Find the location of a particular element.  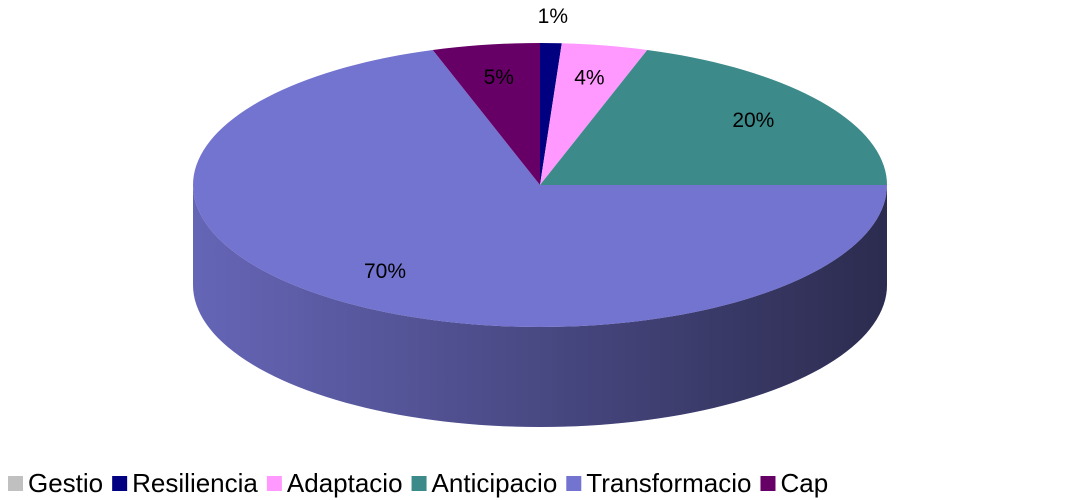

data-label: 70% is located at coordinates (385, 271).